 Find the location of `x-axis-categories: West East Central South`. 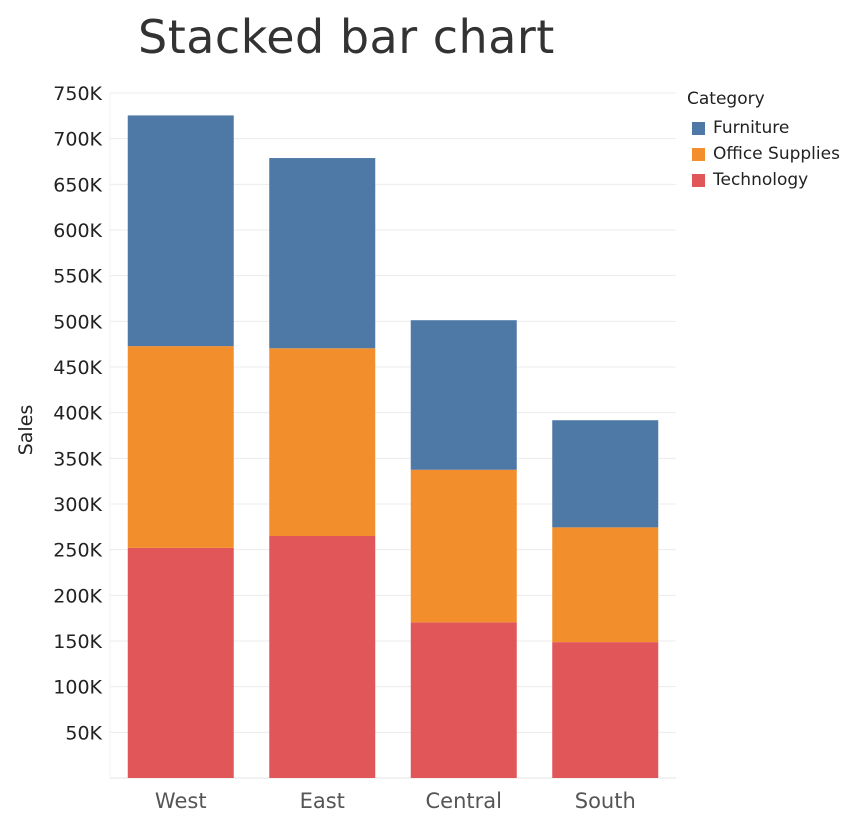

x-axis-categories: West East Central South is located at coordinates (395, 801).